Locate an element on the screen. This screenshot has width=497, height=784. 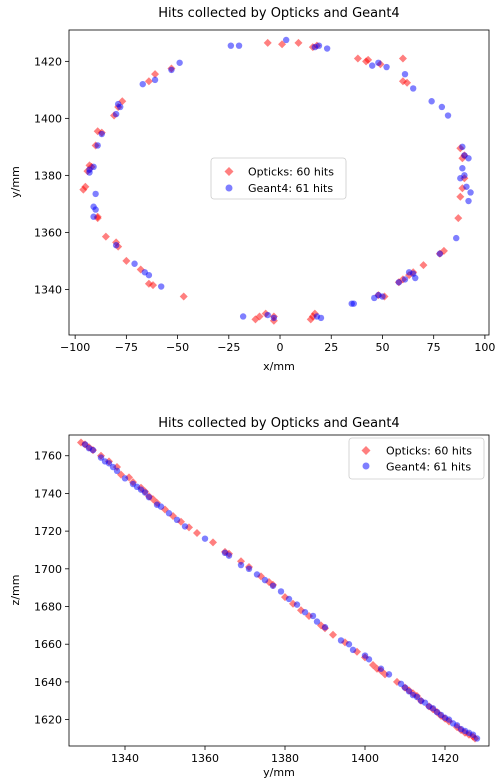
chart-top-xtick-label: −50 is located at coordinates (177, 347).